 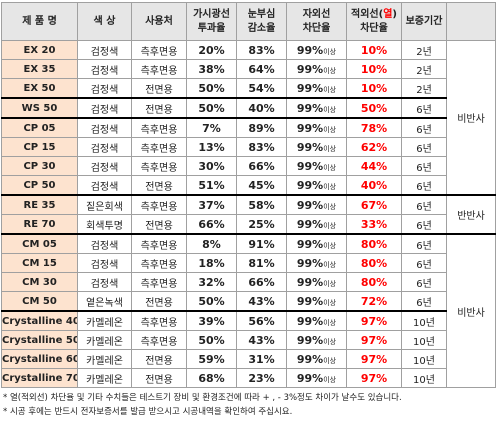 What do you see at coordinates (261, 185) in the screenshot?
I see `table-cell: 45%` at bounding box center [261, 185].